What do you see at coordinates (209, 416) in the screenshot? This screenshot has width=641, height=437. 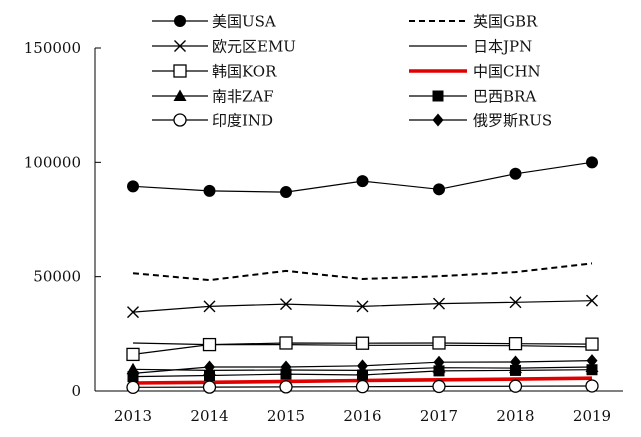 I see `x-tick-label: 2014` at bounding box center [209, 416].